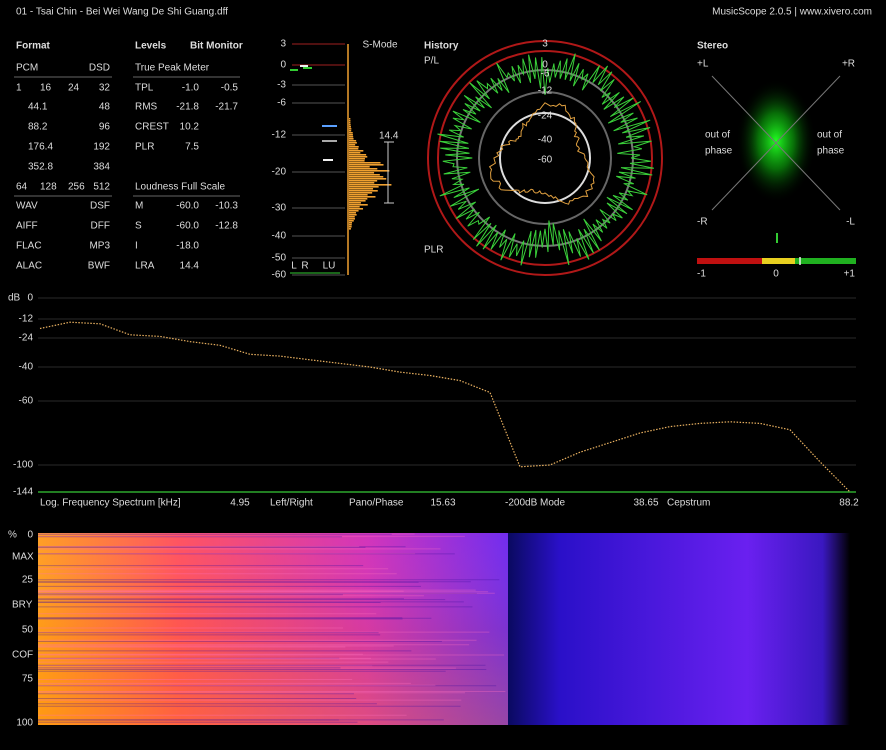 The height and width of the screenshot is (750, 886). I want to click on correlation-bar-yellow, so click(778, 261).